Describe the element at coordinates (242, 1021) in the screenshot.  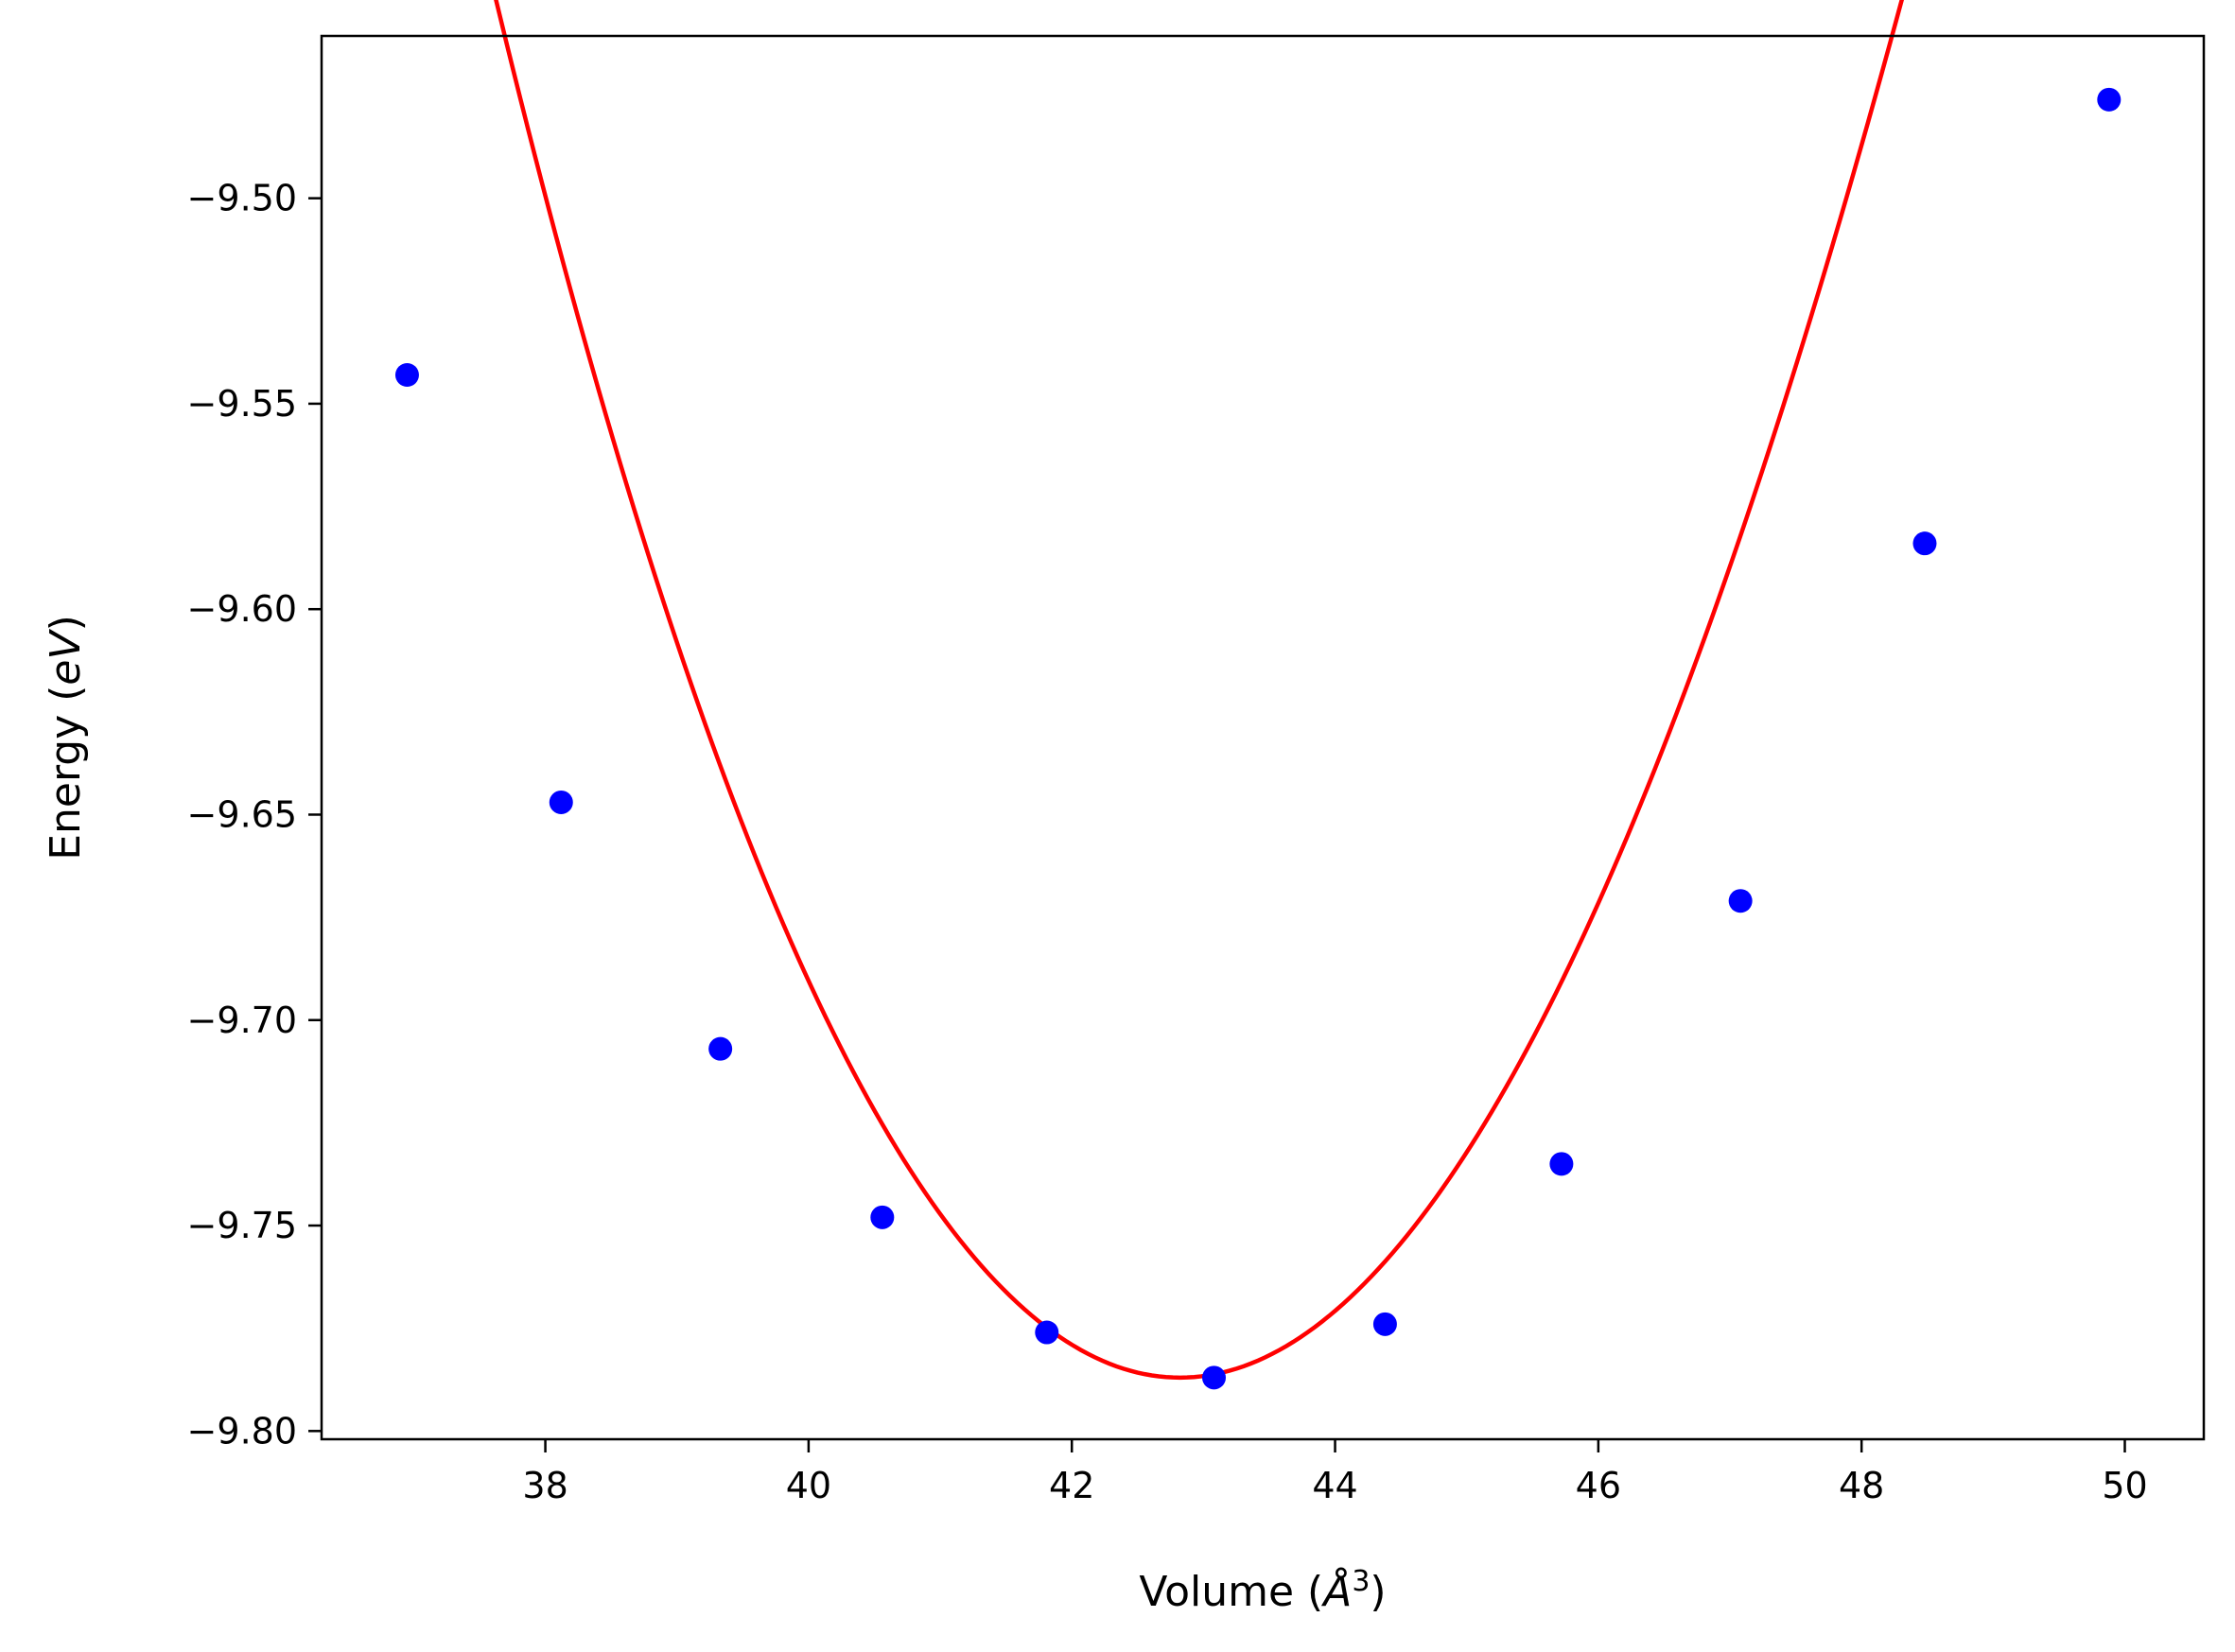
I see `y-tick-label: −9.70` at that location.